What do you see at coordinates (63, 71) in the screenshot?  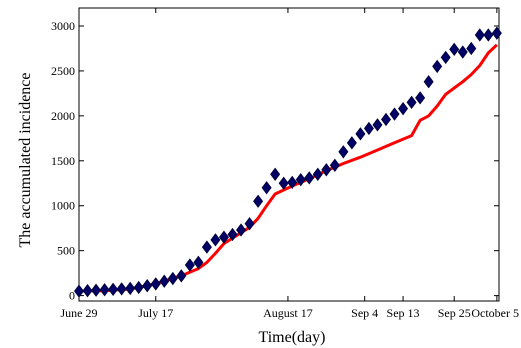 I see `y-tick-label: 2500` at bounding box center [63, 71].